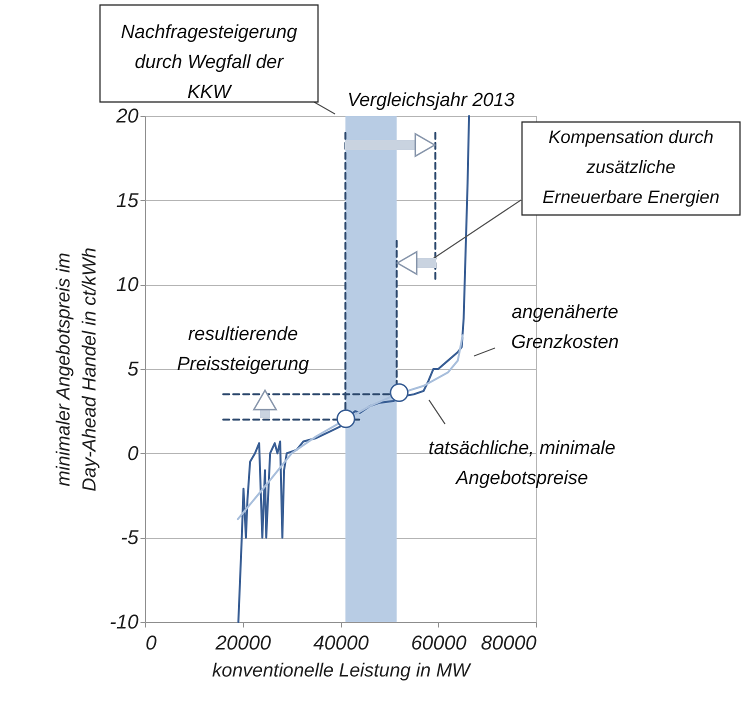 Image resolution: width=744 pixels, height=701 pixels. I want to click on y-tick-label: 10, so click(127, 285).